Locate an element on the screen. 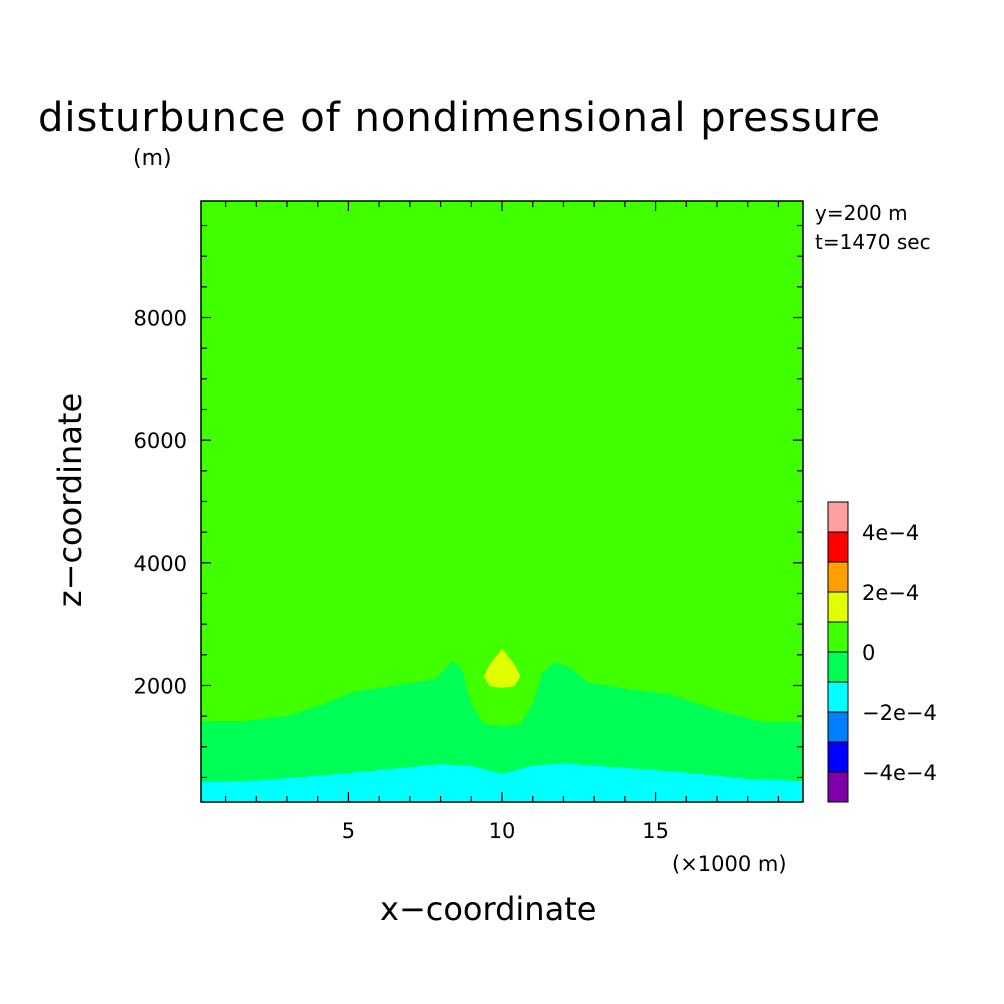 The width and height of the screenshot is (1004, 1004). x-tick-label: 10 is located at coordinates (502, 831).